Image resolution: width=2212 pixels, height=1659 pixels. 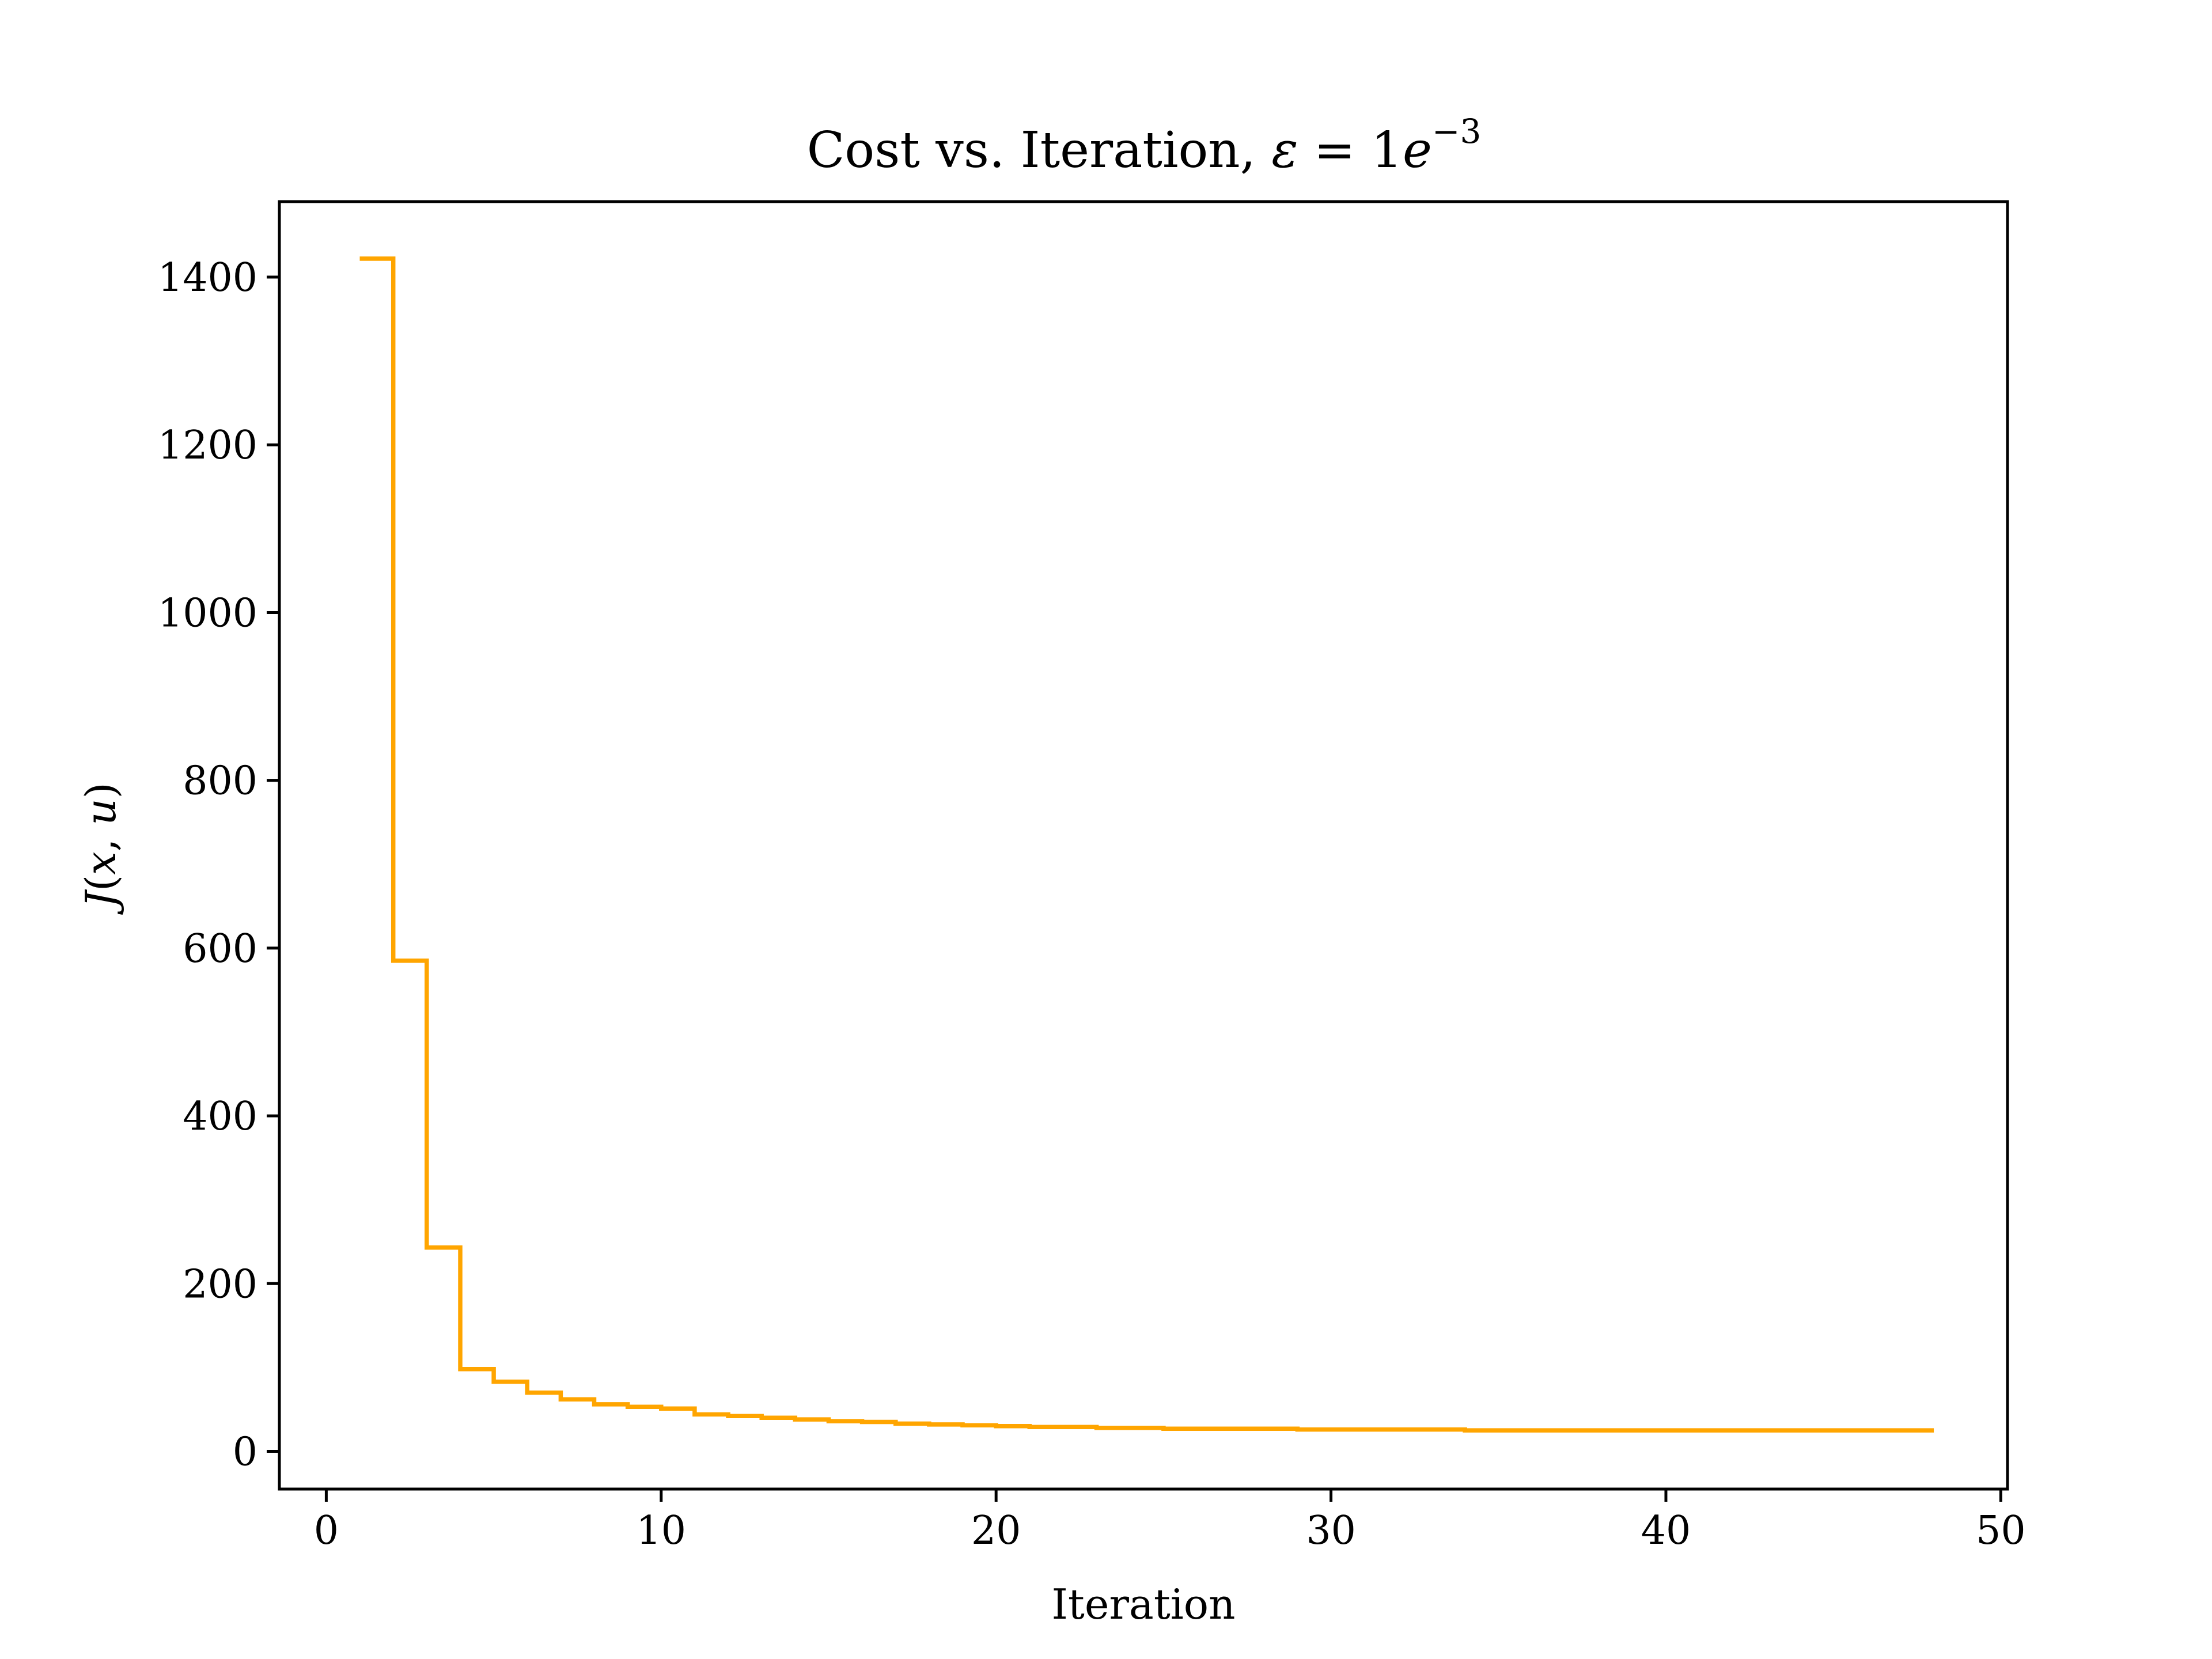 What do you see at coordinates (1143, 1604) in the screenshot?
I see `x-axis-label: Iteration` at bounding box center [1143, 1604].